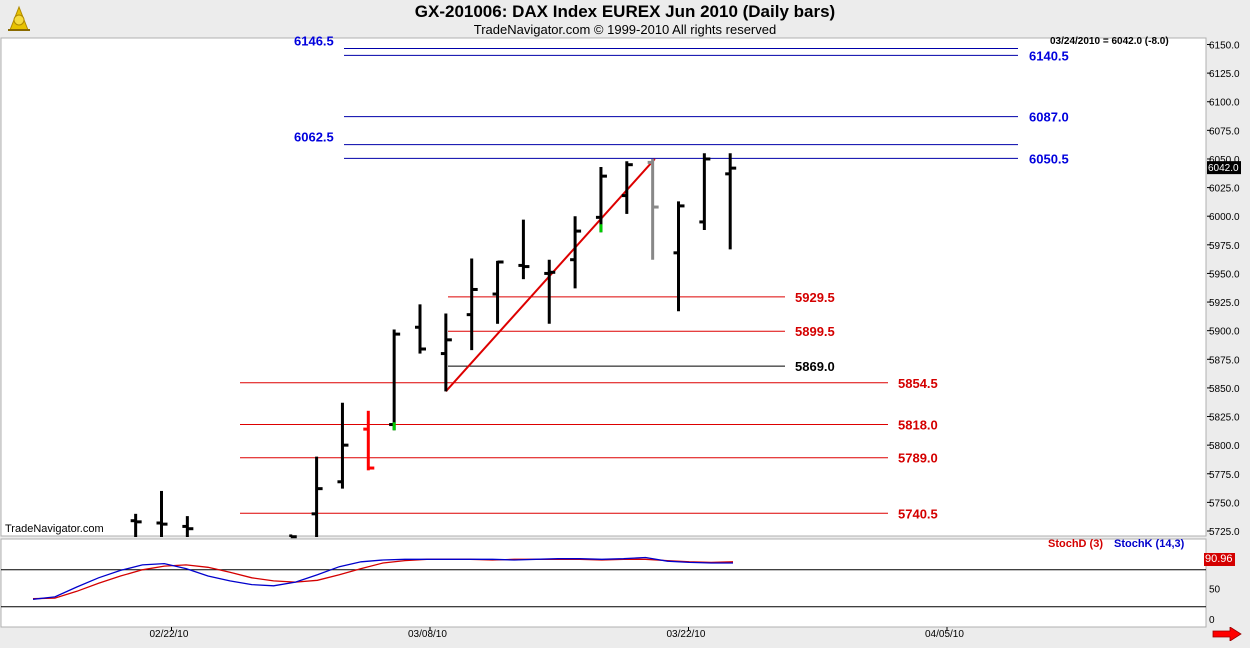 Image resolution: width=1250 pixels, height=648 pixels. What do you see at coordinates (944, 634) in the screenshot?
I see `date-axis-label: 04/05/10` at bounding box center [944, 634].